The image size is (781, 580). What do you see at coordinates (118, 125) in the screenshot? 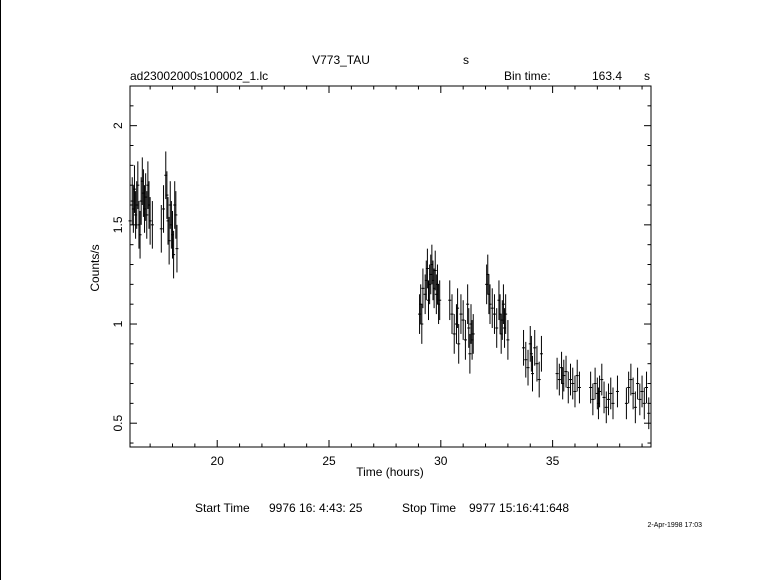
I see `y-tick-label: 2` at bounding box center [118, 125].